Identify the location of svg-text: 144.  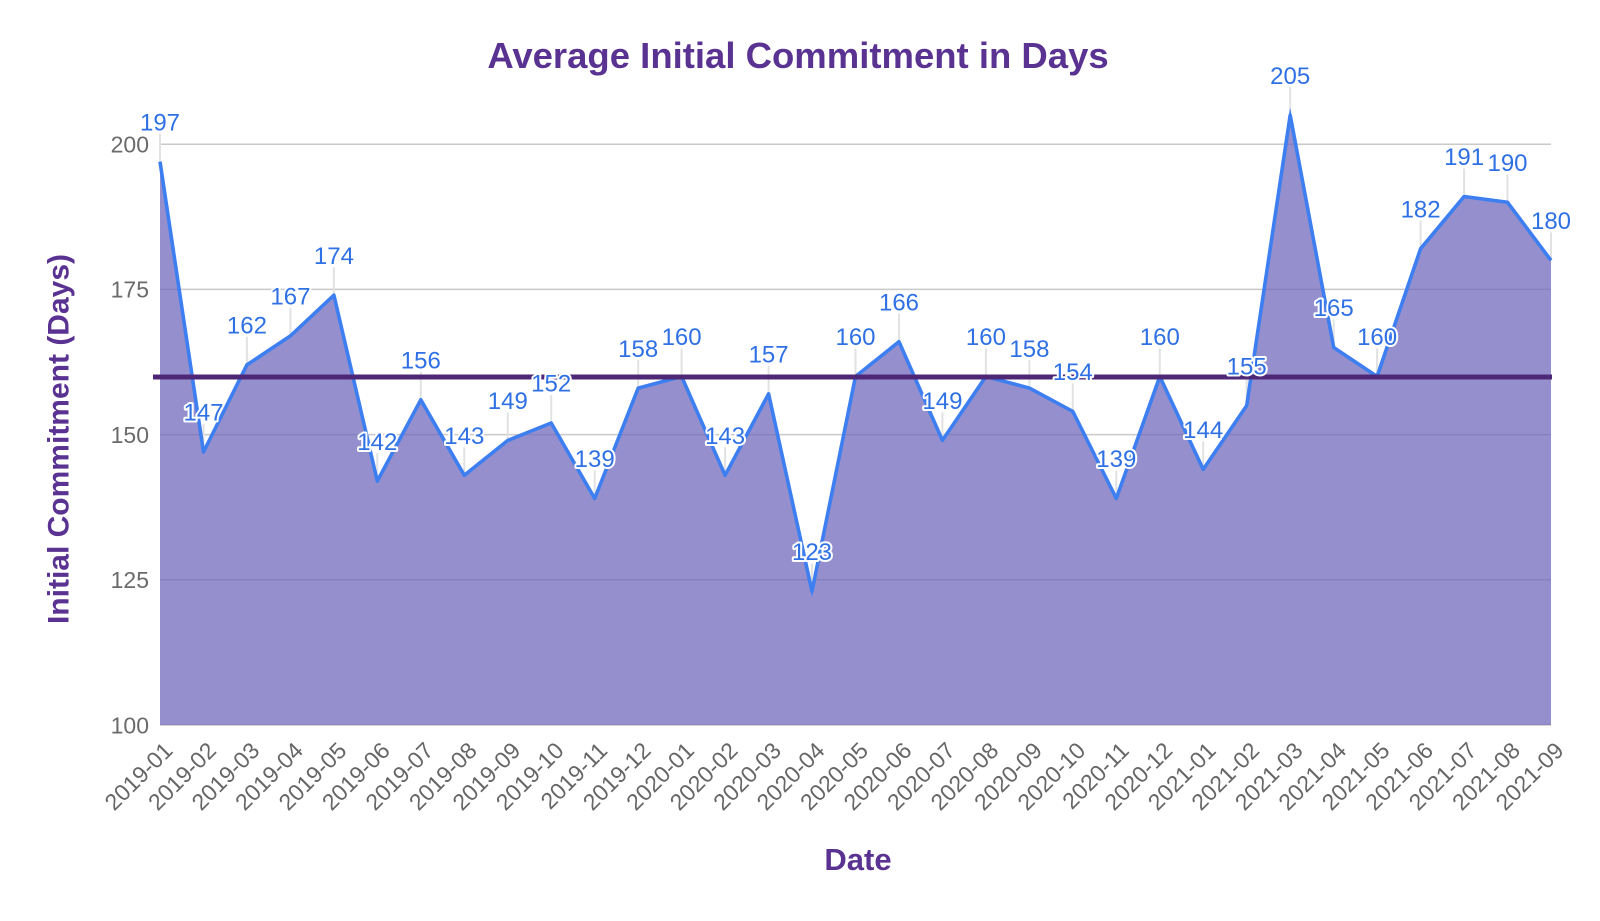
(1203, 430).